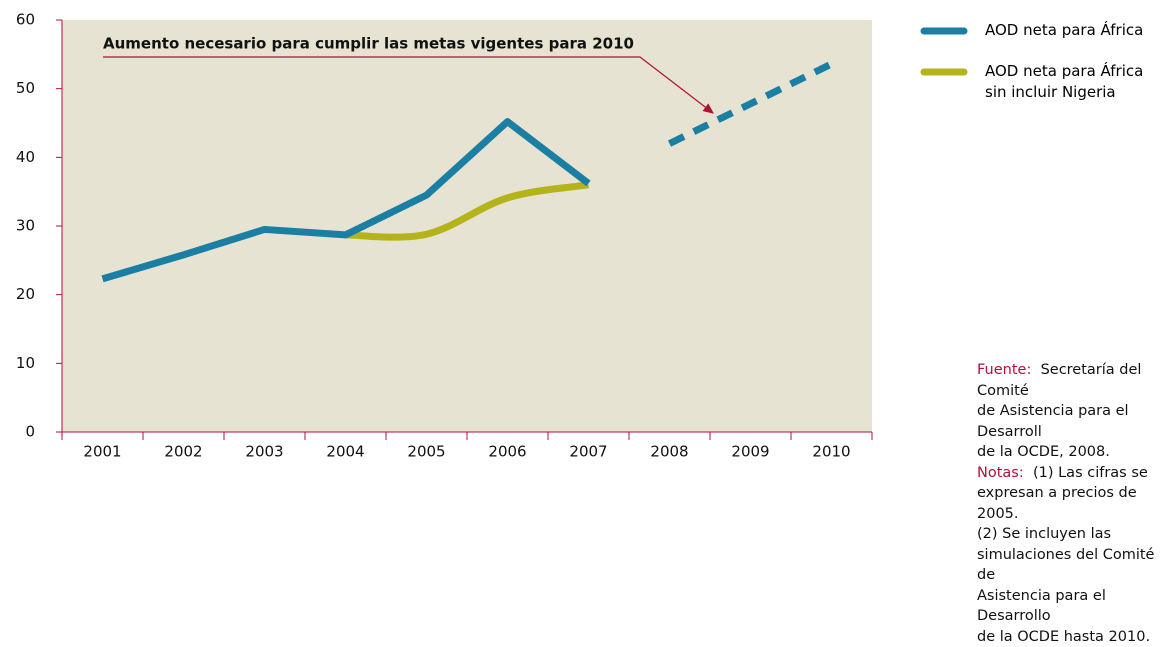 The height and width of the screenshot is (647, 1166). Describe the element at coordinates (669, 452) in the screenshot. I see `x-tick-label: 2008` at that location.